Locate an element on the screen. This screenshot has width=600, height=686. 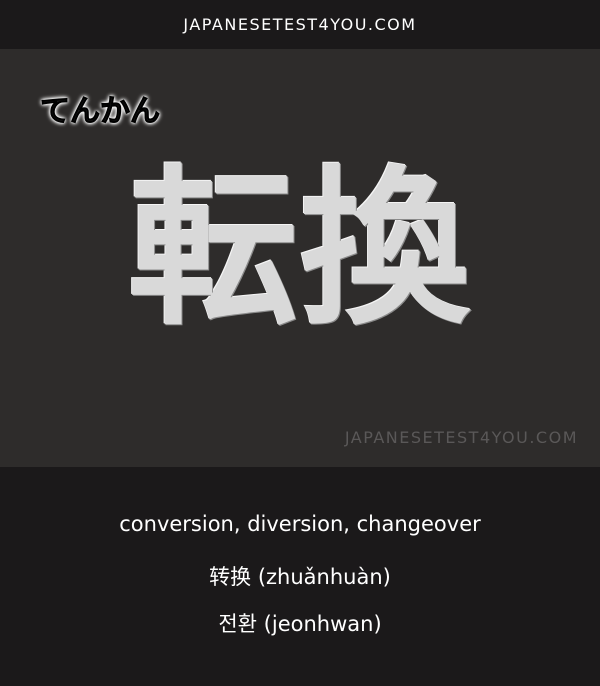
korean-translation: 전환 (jeonhwan) is located at coordinates (300, 624).